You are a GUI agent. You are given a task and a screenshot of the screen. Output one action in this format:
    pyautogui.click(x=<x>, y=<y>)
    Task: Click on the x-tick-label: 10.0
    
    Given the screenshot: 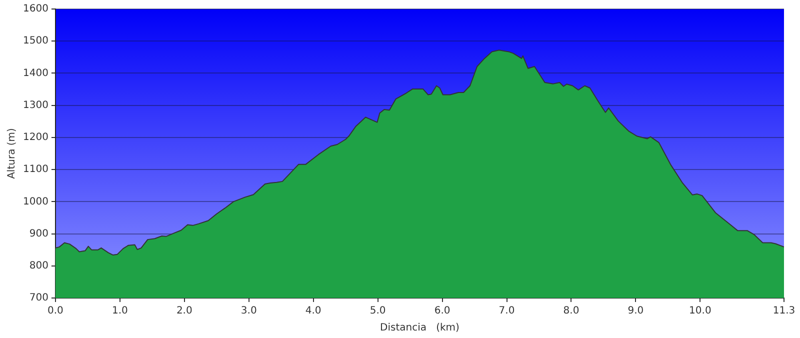 What is the action you would take?
    pyautogui.click(x=700, y=311)
    